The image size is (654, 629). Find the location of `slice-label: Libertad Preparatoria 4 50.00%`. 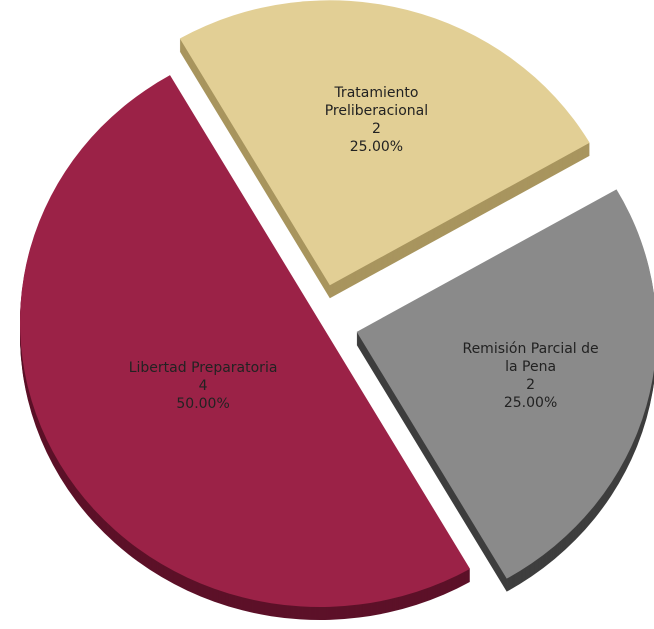

slice-label: Libertad Preparatoria 4 50.00% is located at coordinates (203, 386).